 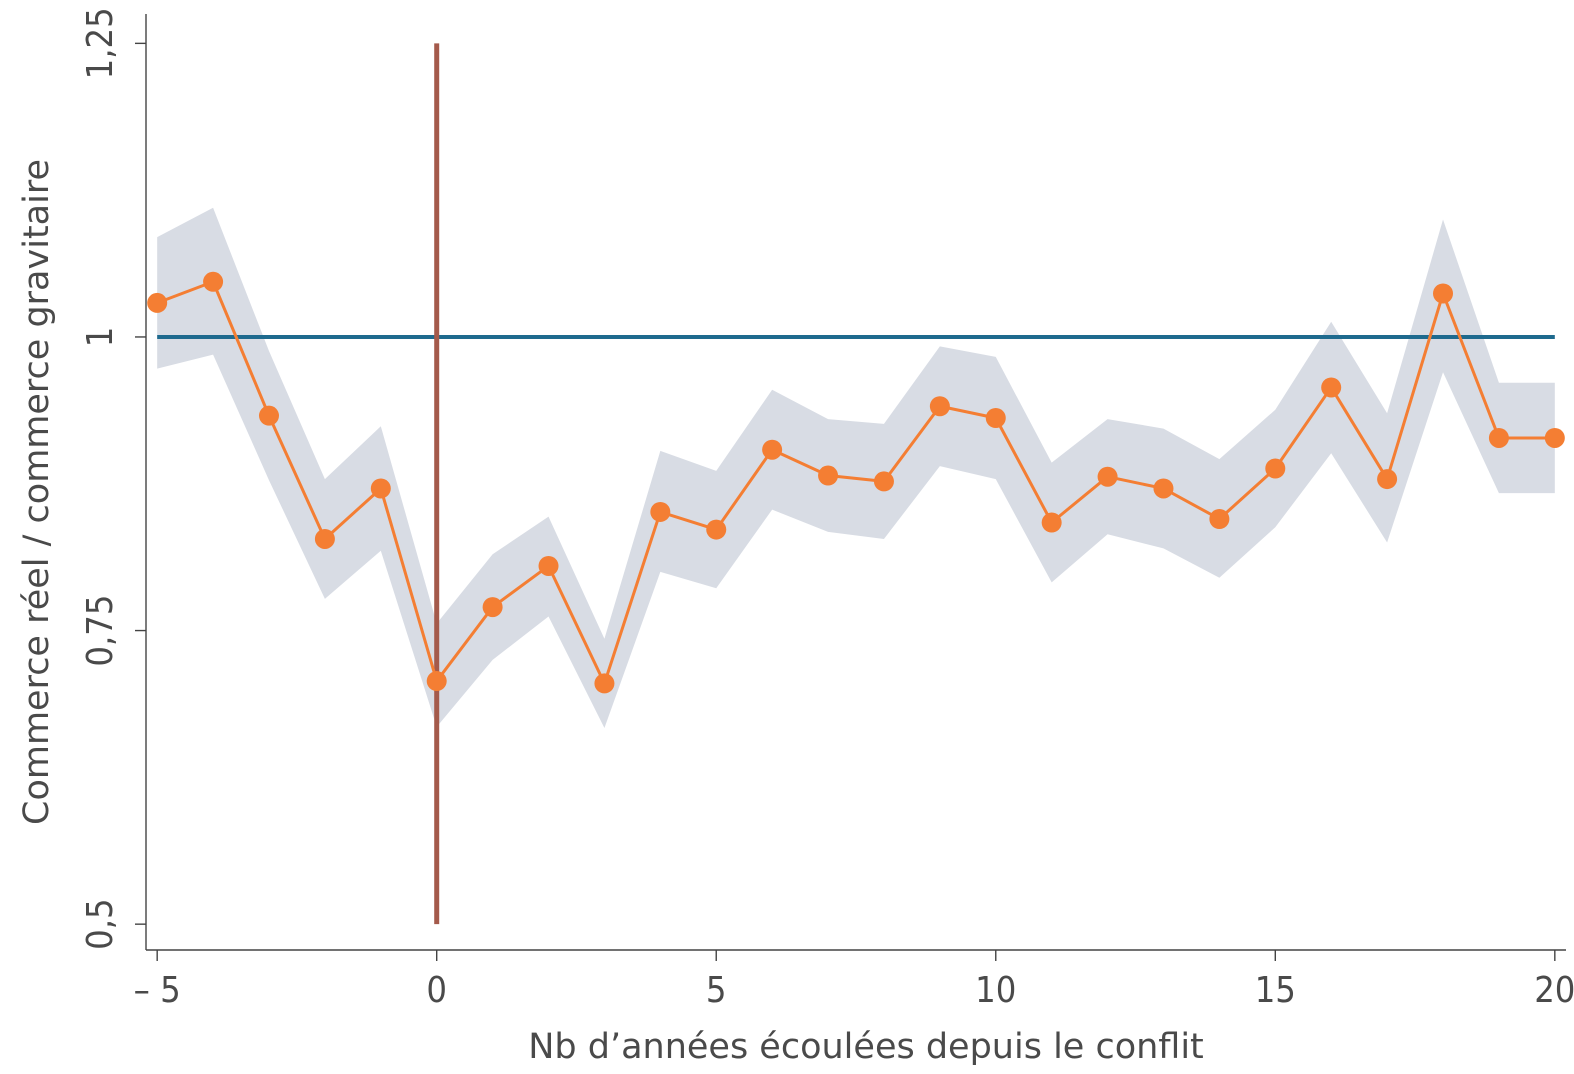 What do you see at coordinates (716, 990) in the screenshot?
I see `x-tick-label: 5` at bounding box center [716, 990].